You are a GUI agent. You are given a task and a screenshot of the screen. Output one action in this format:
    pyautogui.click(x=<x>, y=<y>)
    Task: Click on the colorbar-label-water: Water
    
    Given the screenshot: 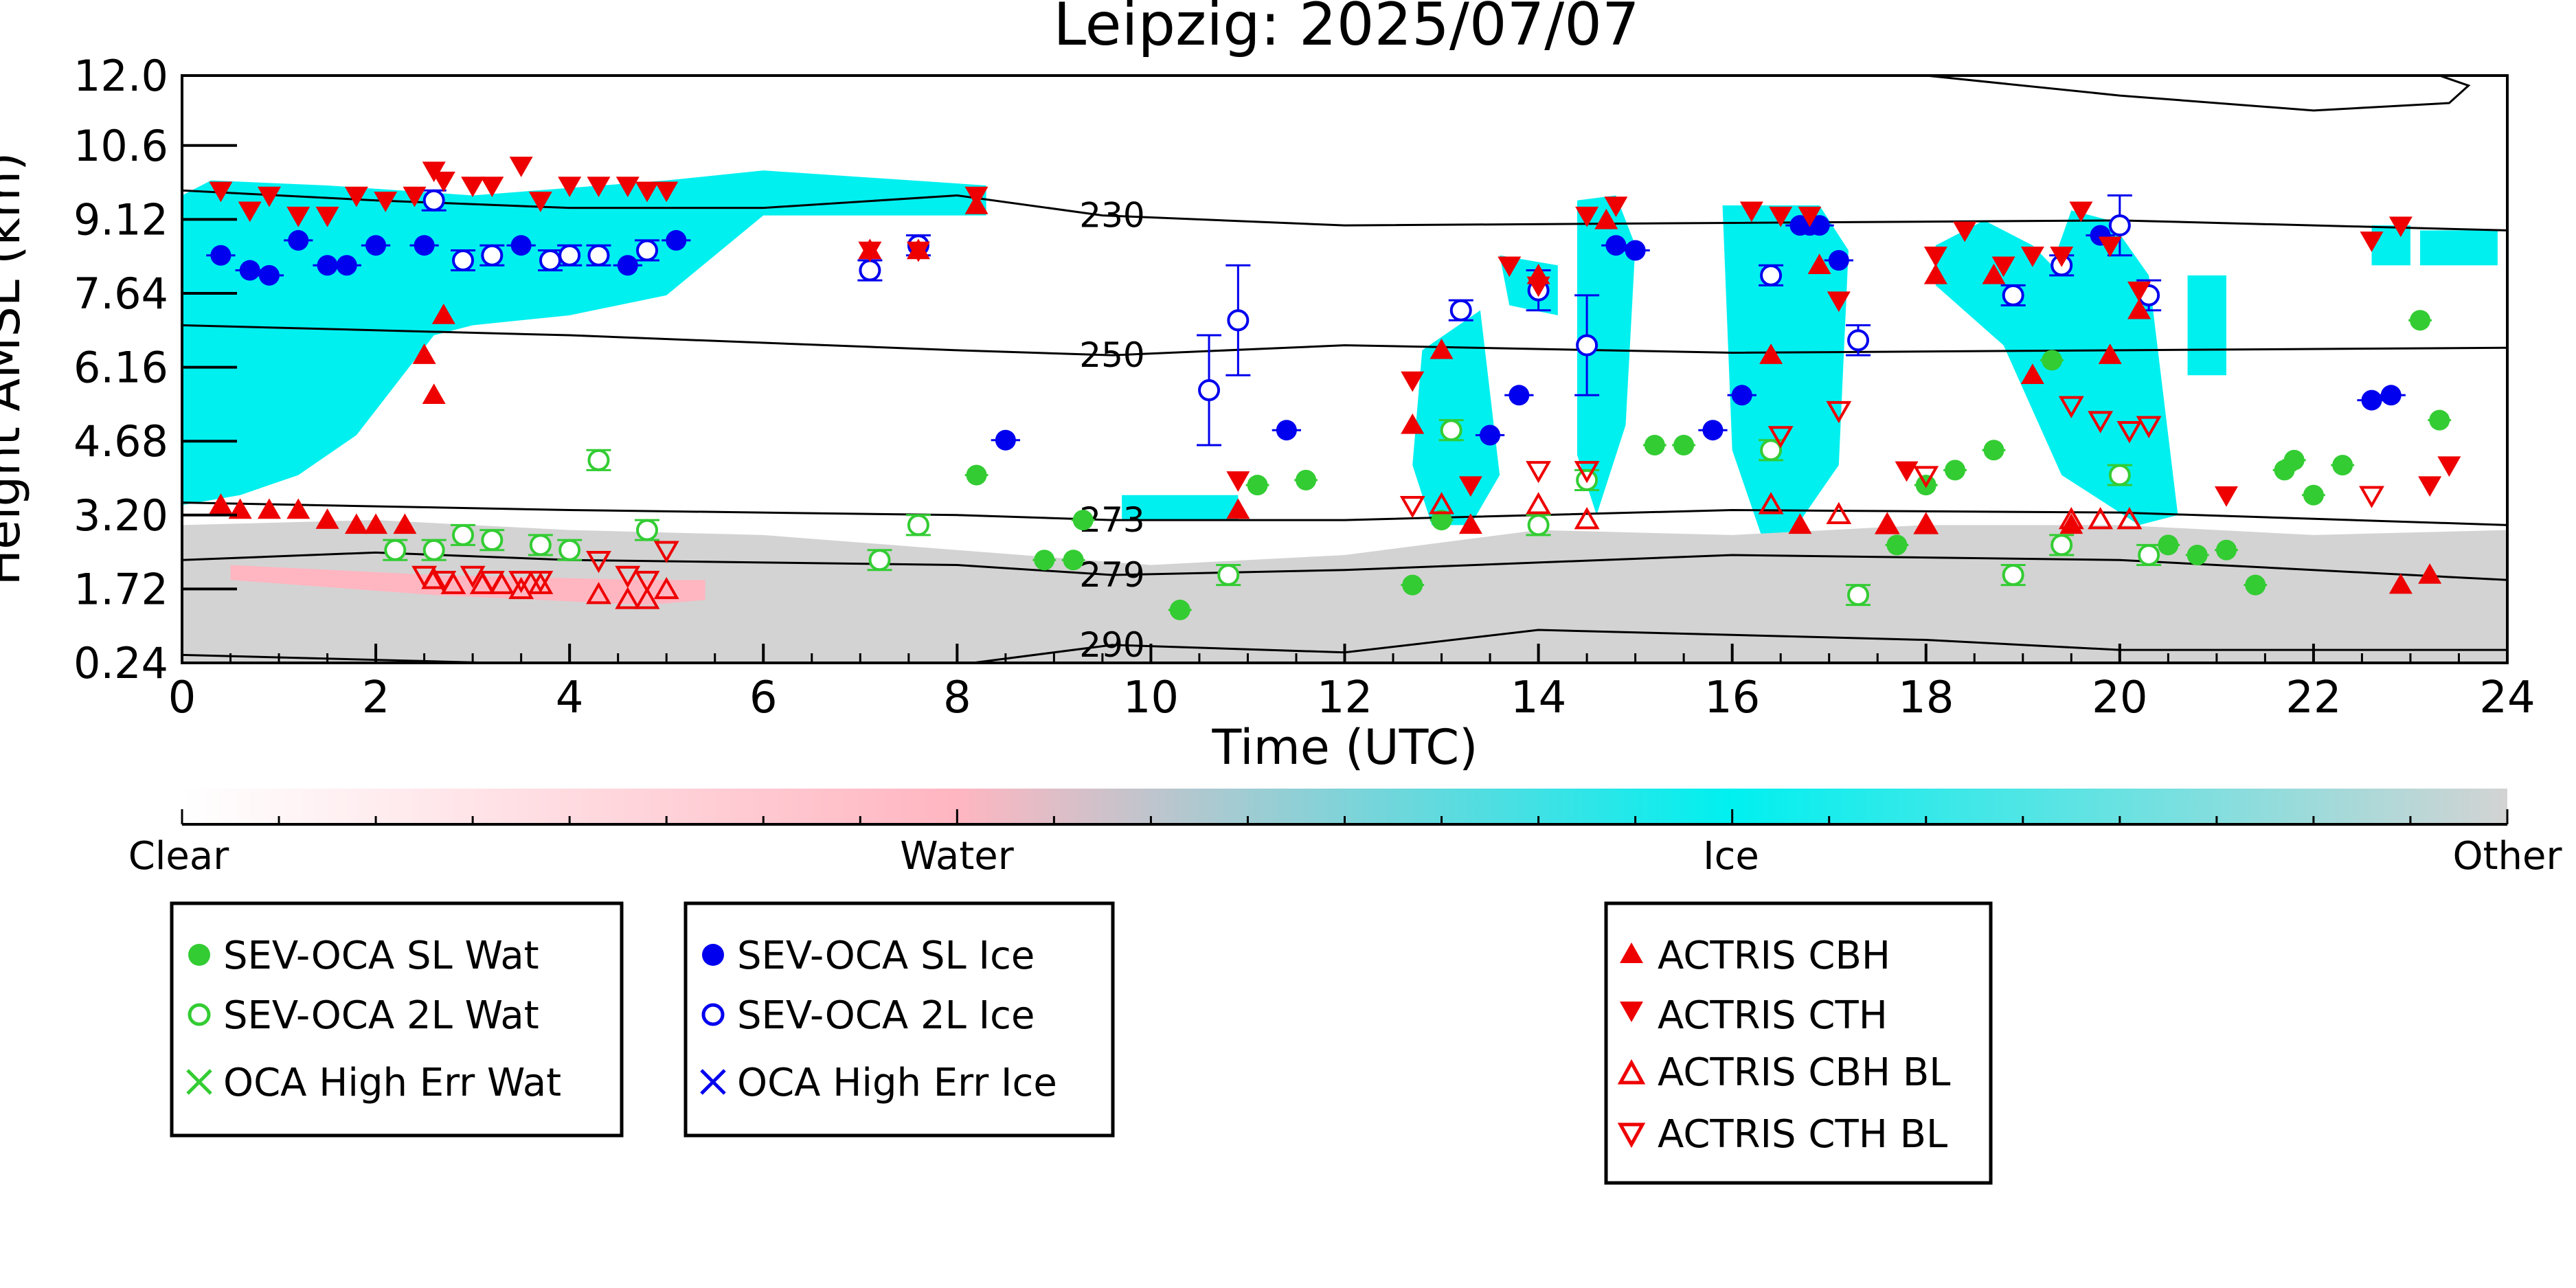 What is the action you would take?
    pyautogui.click(x=957, y=856)
    